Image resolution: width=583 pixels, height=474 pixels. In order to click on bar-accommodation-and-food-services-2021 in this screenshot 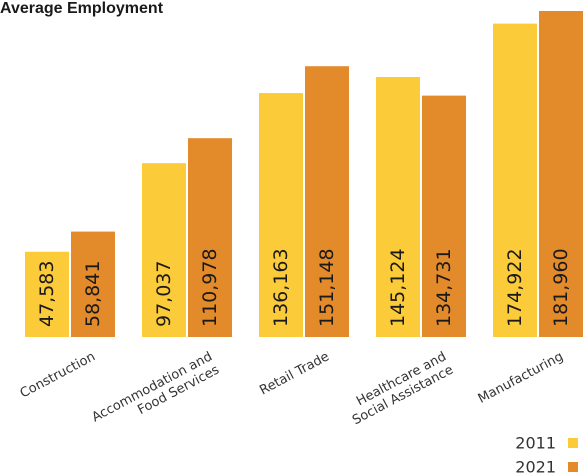, I will do `click(210, 237)`.